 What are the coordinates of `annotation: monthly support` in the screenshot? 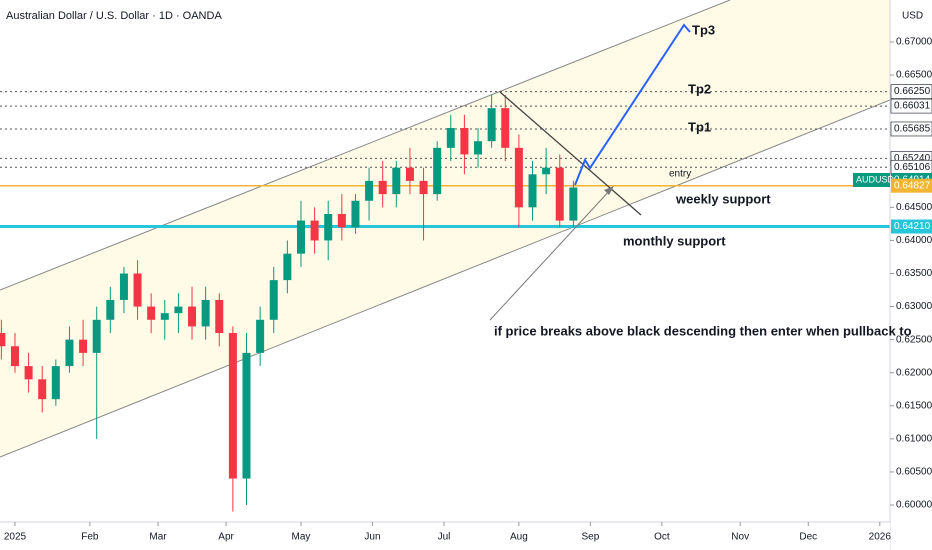 It's located at (674, 240).